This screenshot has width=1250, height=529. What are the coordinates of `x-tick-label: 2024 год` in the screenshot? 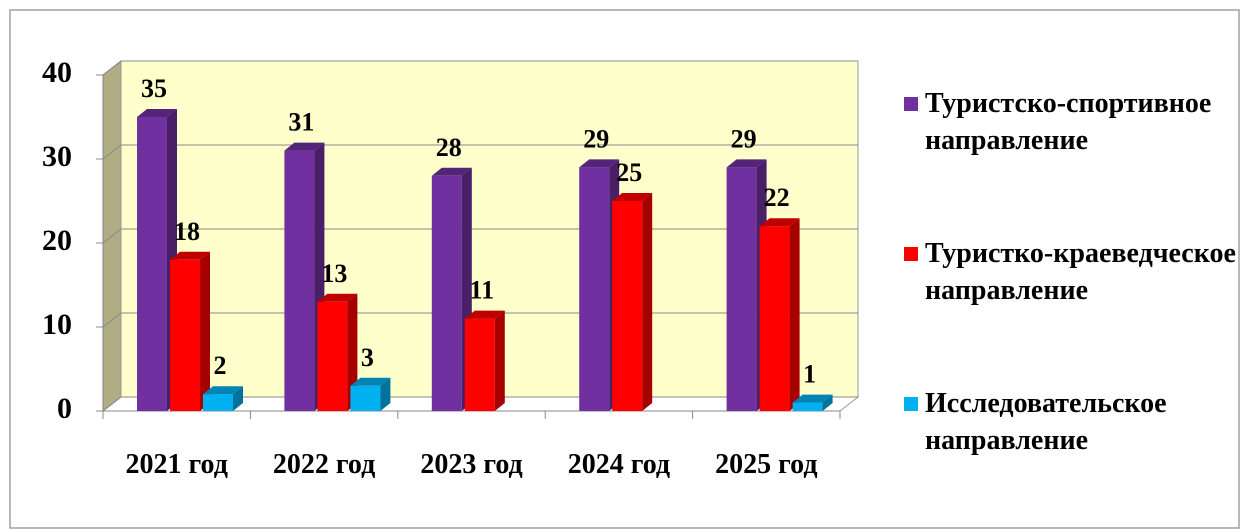 It's located at (619, 464).